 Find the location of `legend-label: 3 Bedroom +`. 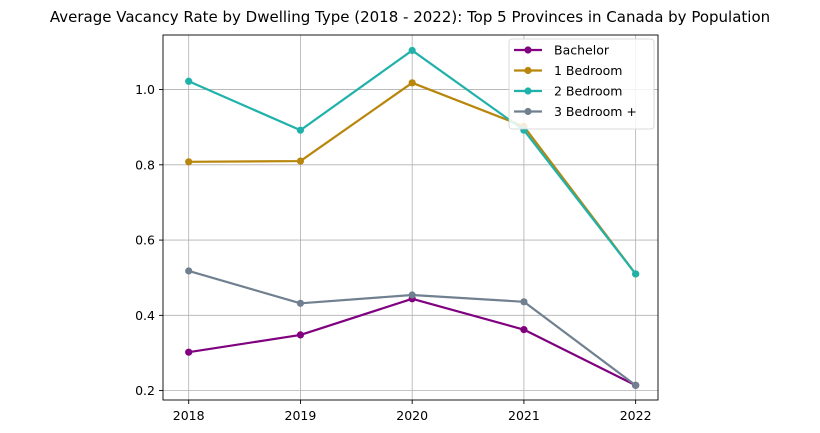

legend-label: 3 Bedroom + is located at coordinates (595, 111).